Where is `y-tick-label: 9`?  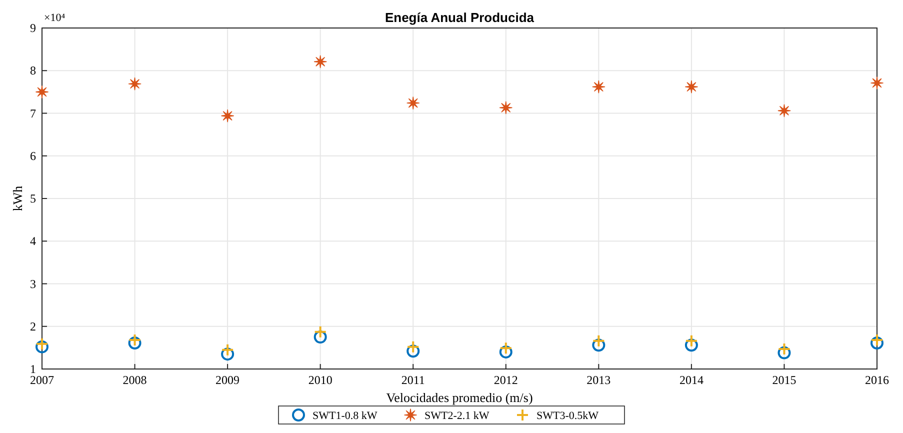
y-tick-label: 9 is located at coordinates (33, 28).